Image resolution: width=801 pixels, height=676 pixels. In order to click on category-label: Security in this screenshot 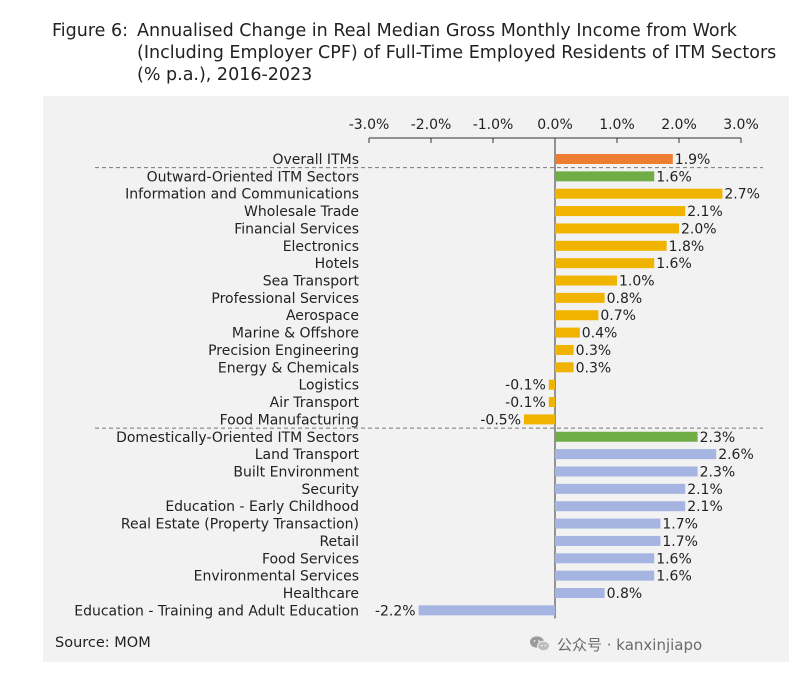, I will do `click(331, 490)`.